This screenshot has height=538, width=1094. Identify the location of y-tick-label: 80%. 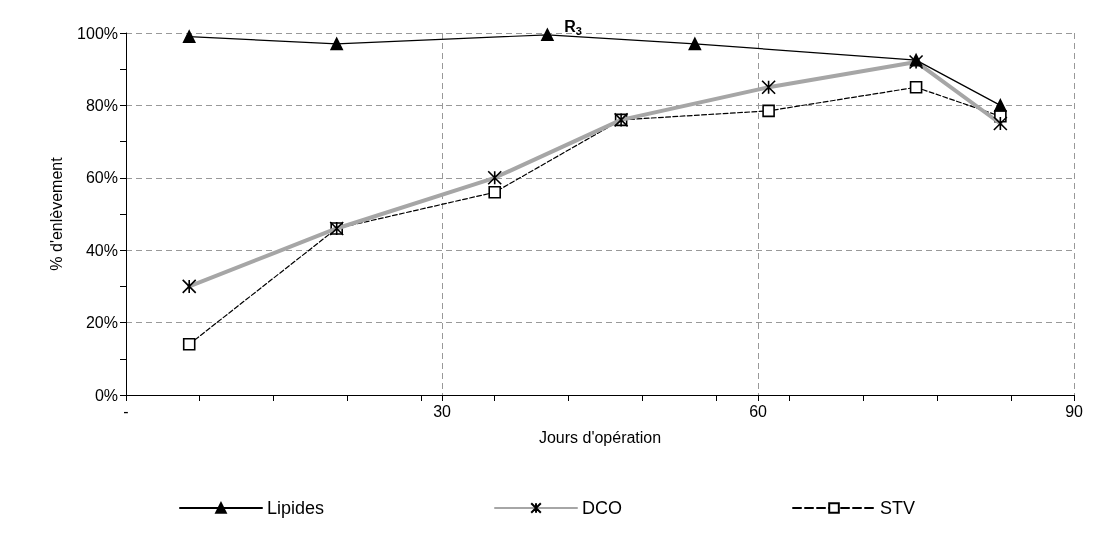
(101, 105).